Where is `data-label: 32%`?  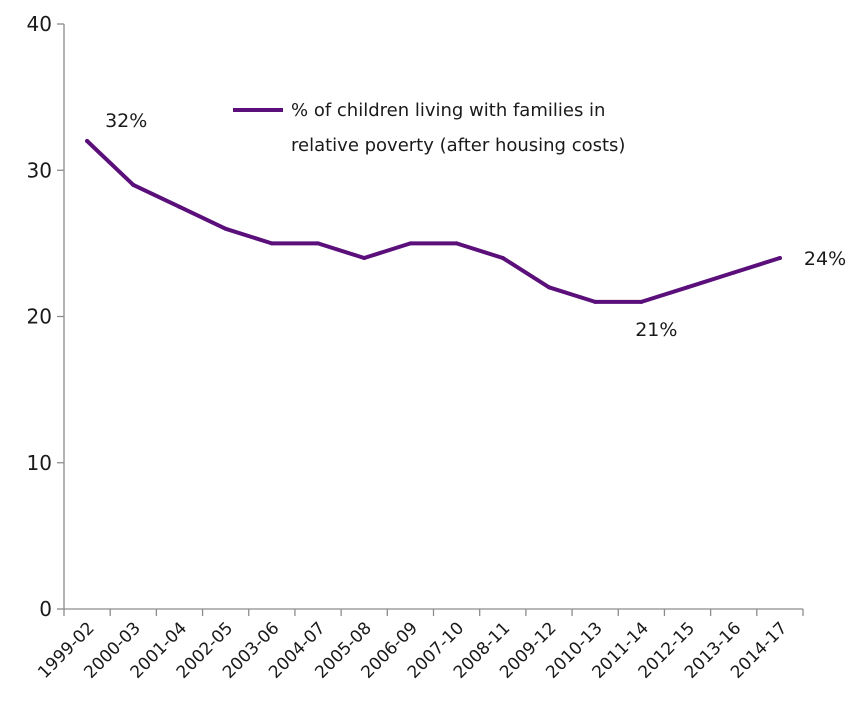 data-label: 32% is located at coordinates (126, 121).